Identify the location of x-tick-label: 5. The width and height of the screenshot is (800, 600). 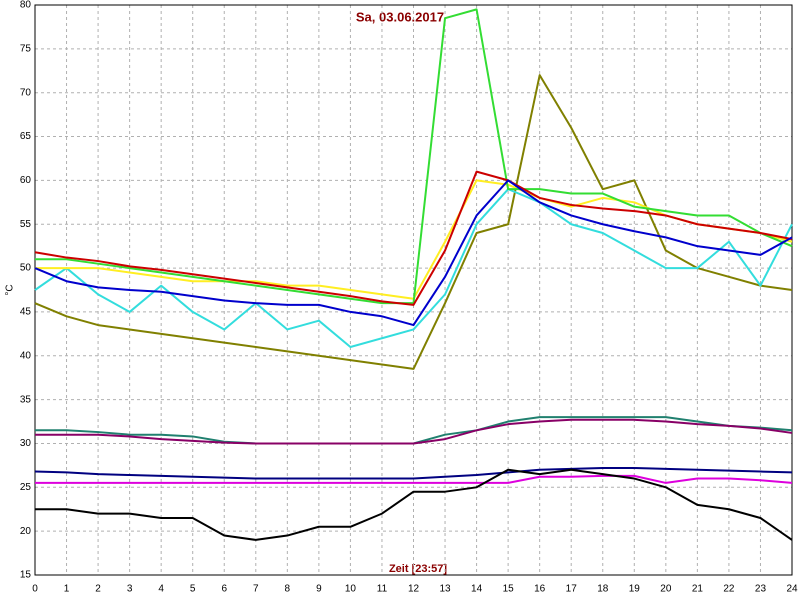
(193, 589).